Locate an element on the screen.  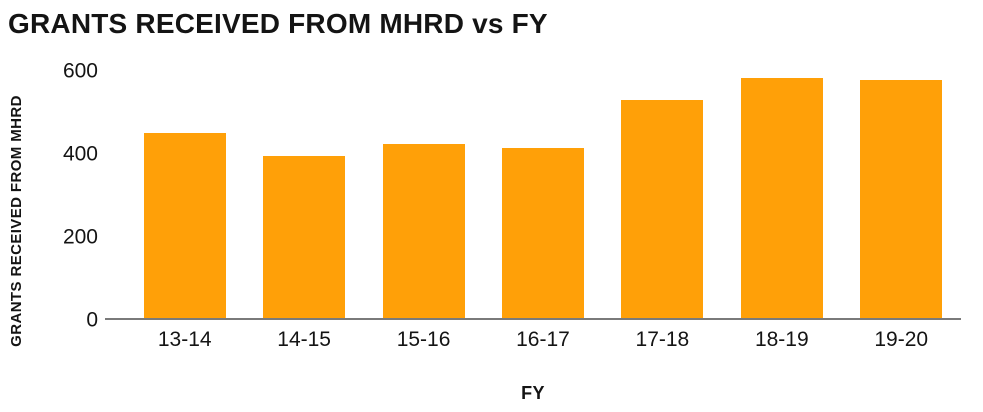
x-tick-label: 13-14 is located at coordinates (184, 339).